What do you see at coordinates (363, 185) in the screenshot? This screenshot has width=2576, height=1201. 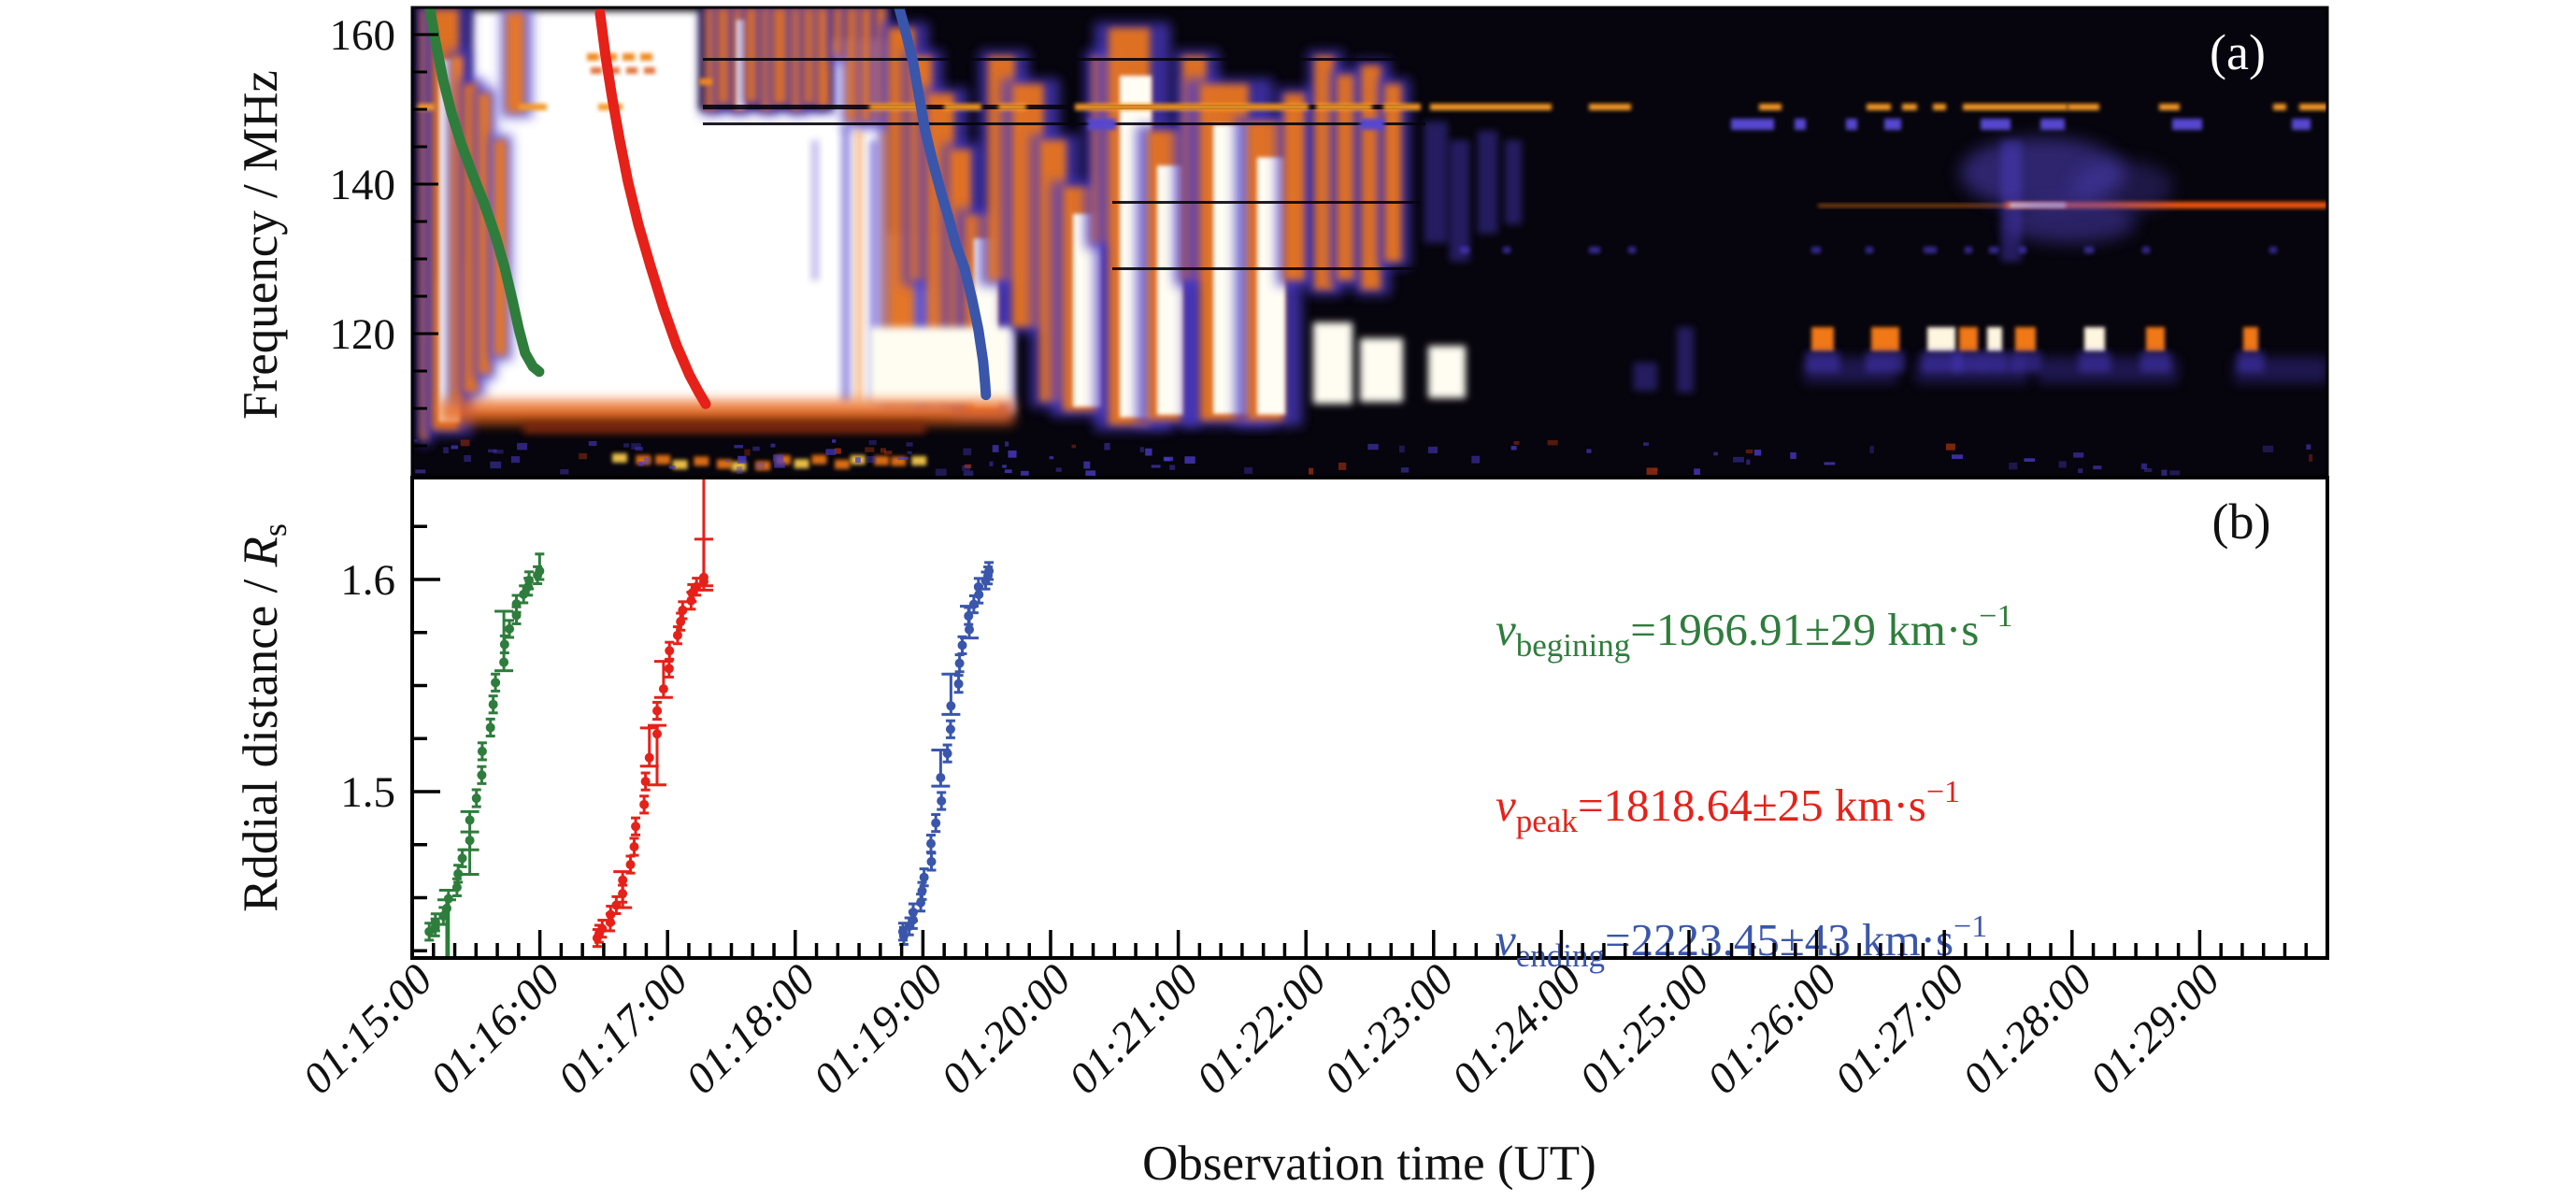 I see `freq-tick-label: 140` at bounding box center [363, 185].